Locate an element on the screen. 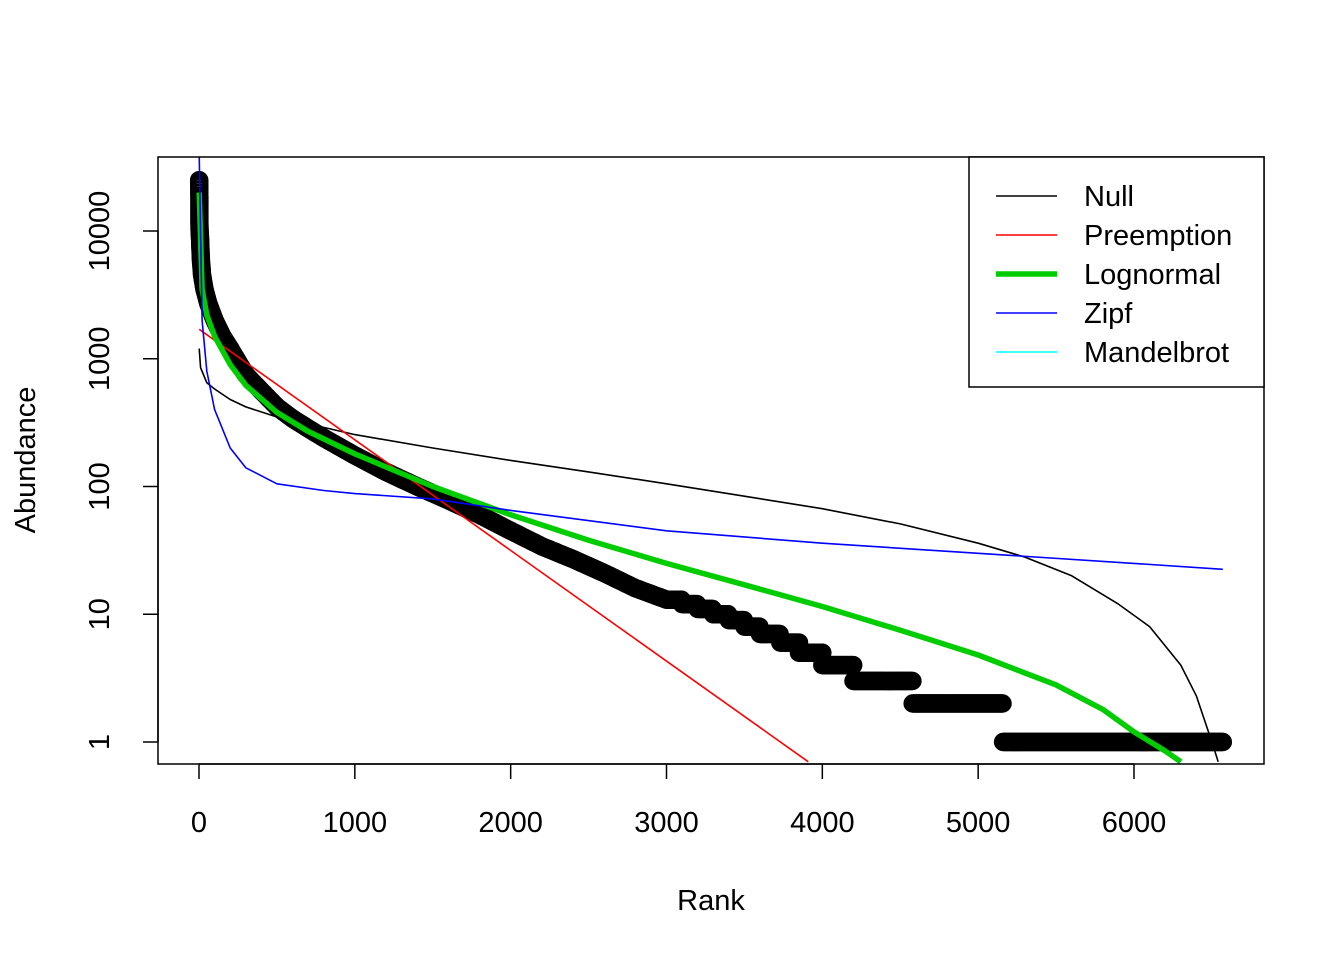 Image resolution: width=1344 pixels, height=960 pixels. y-tick-label: 1 is located at coordinates (100, 742).